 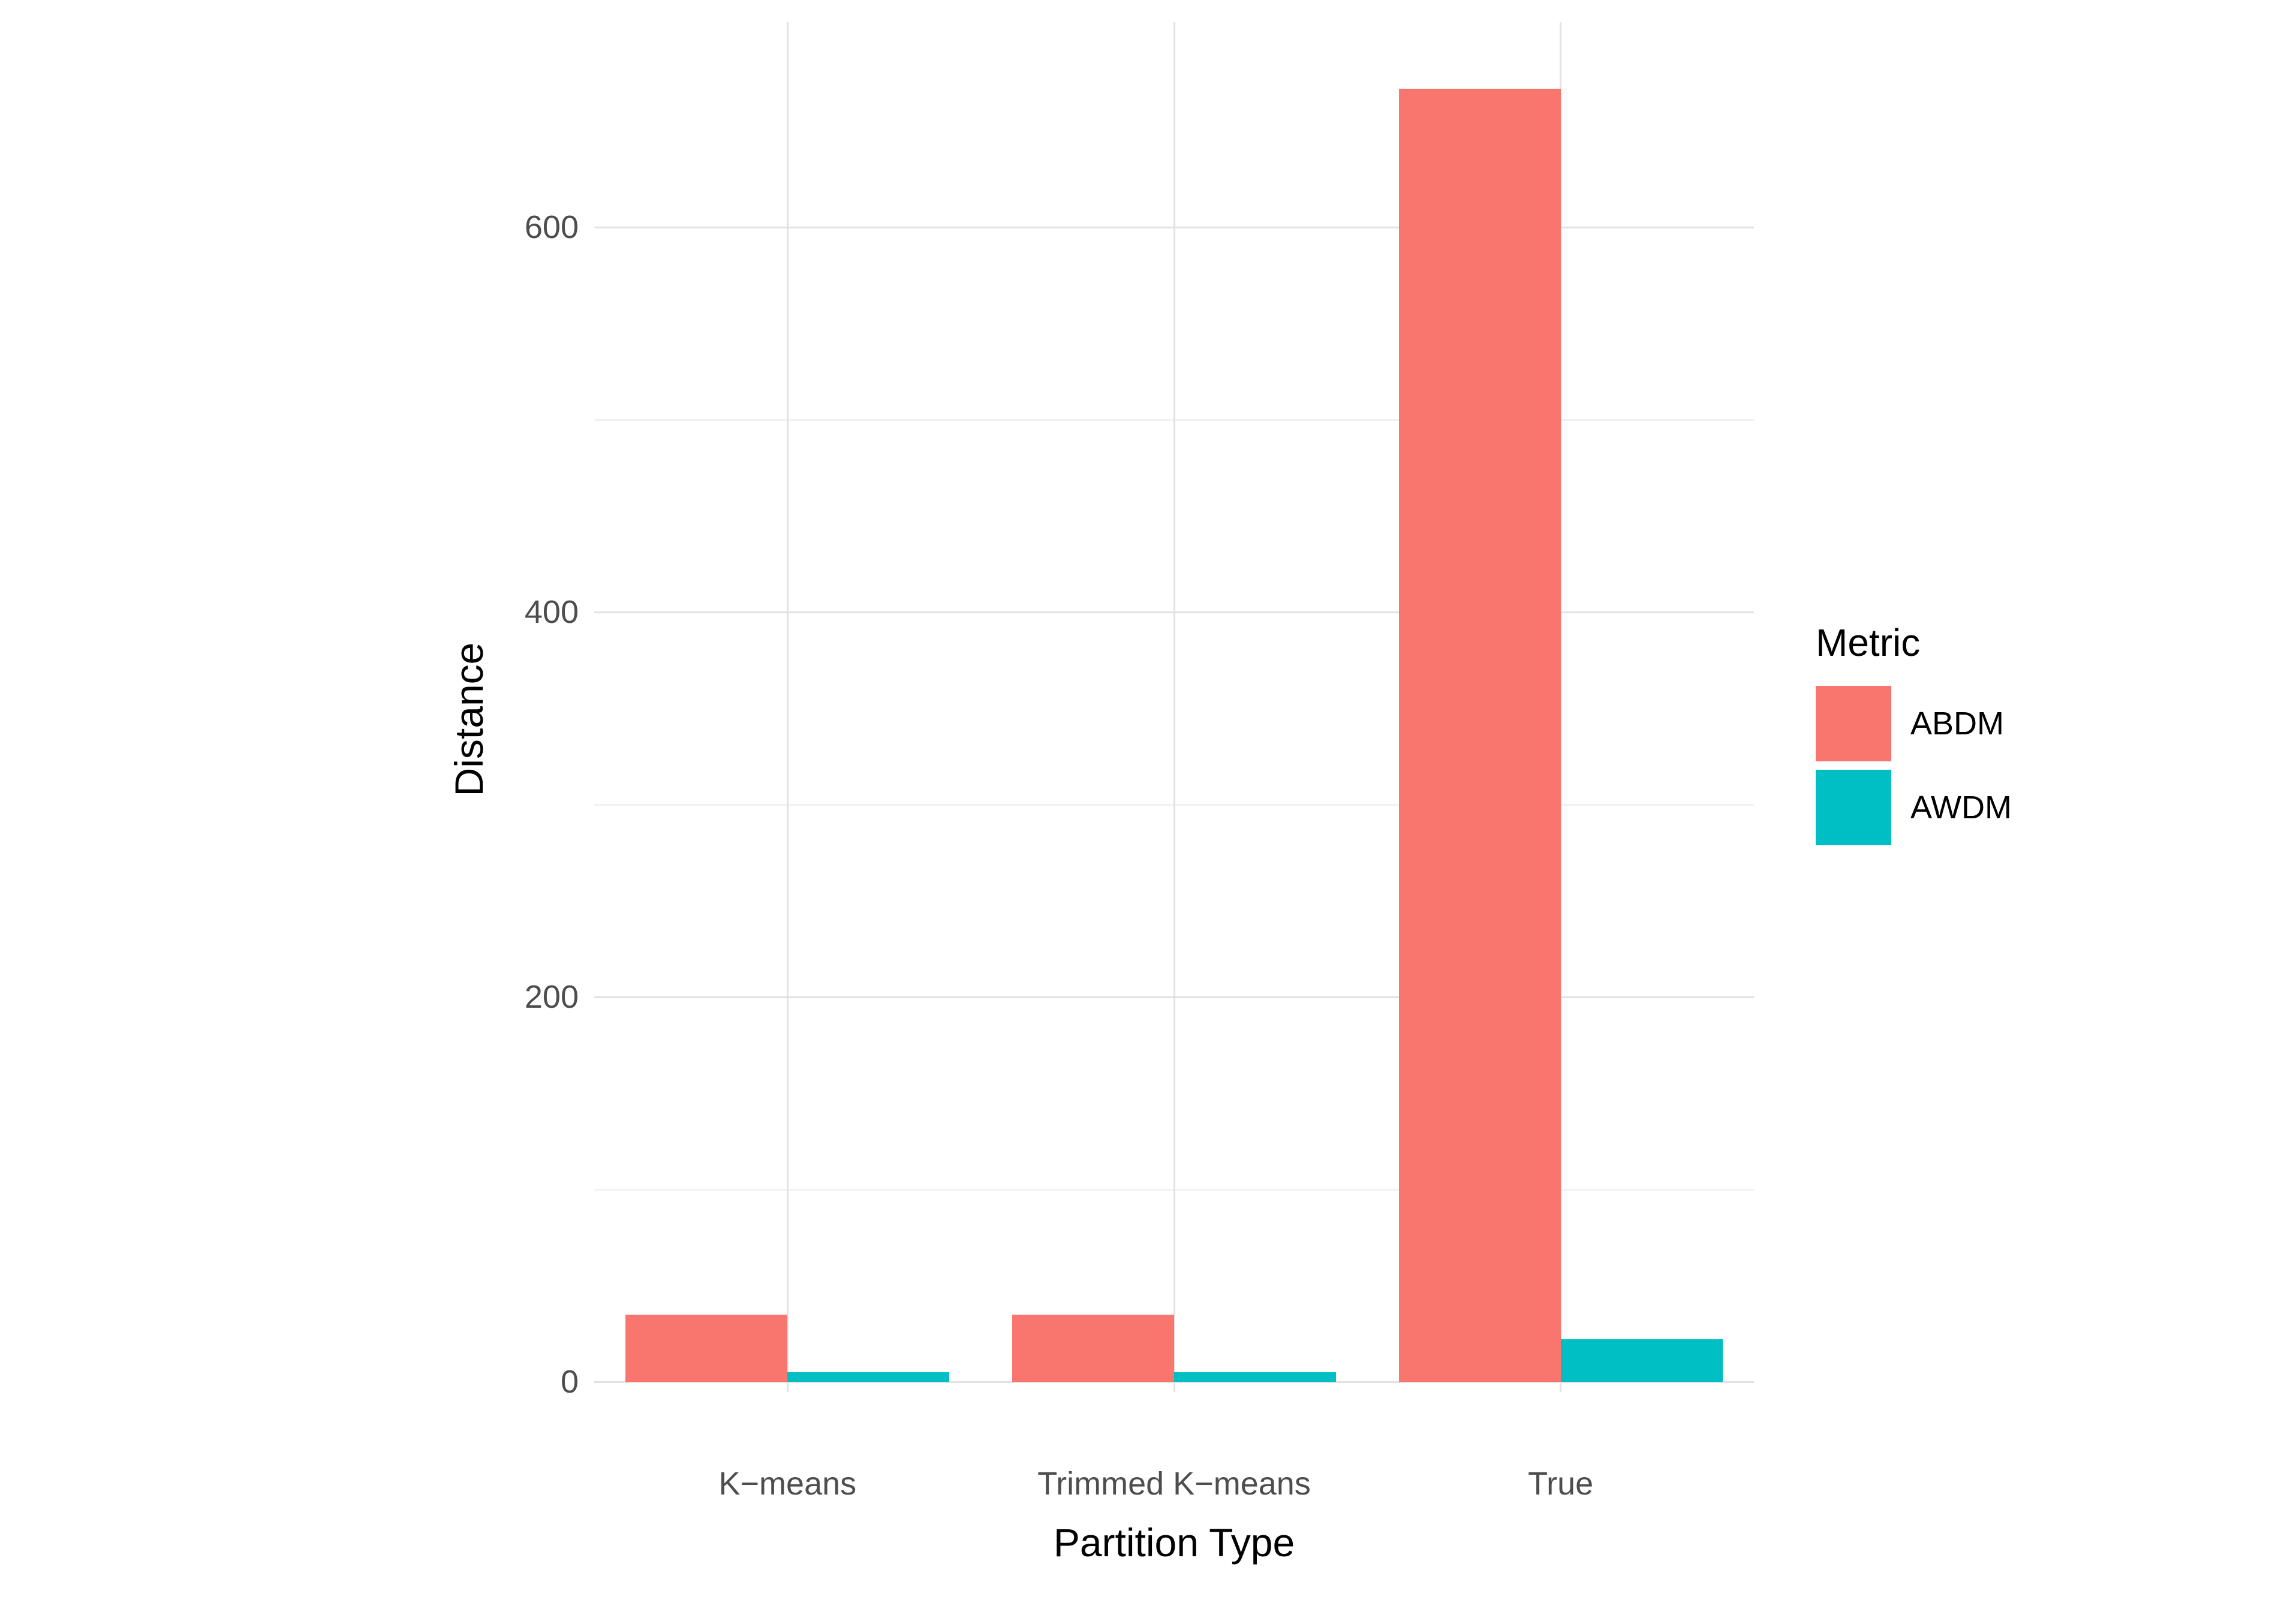 I want to click on y-tick-label-600: 600, so click(x=551, y=227).